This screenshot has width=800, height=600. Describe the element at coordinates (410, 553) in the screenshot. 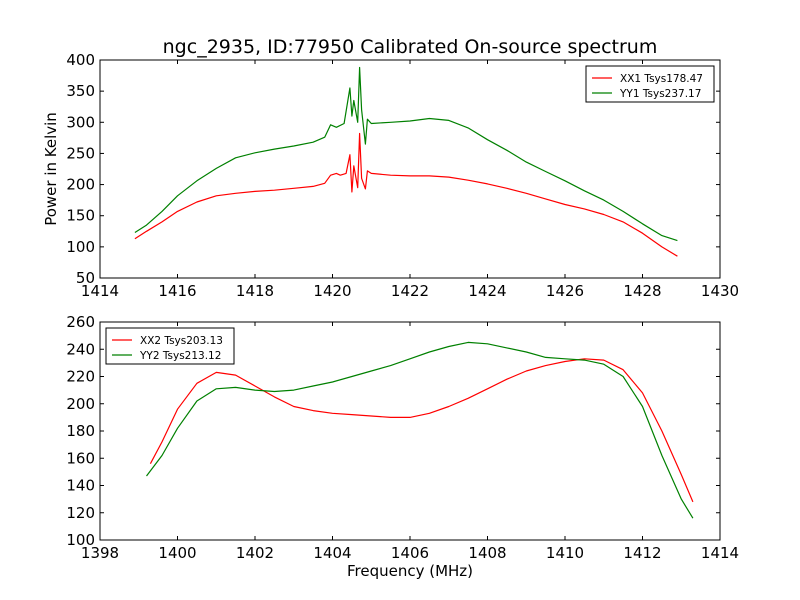

I see `x-tick-label: 1406` at that location.